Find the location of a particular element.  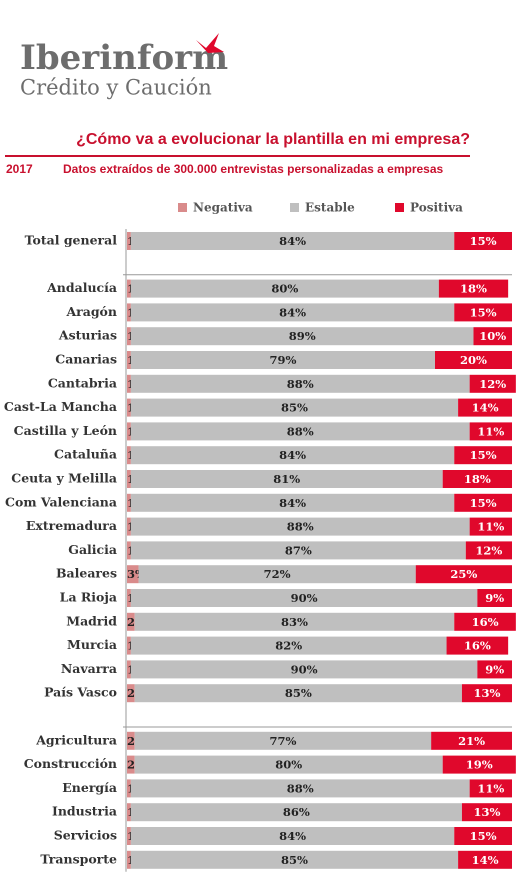

value-label: 90% is located at coordinates (304, 669).